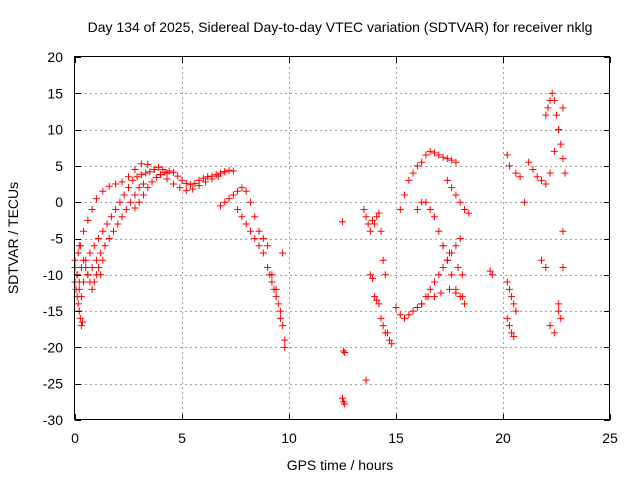 The width and height of the screenshot is (640, 480). Describe the element at coordinates (182, 438) in the screenshot. I see `x-tick-label: 5` at that location.